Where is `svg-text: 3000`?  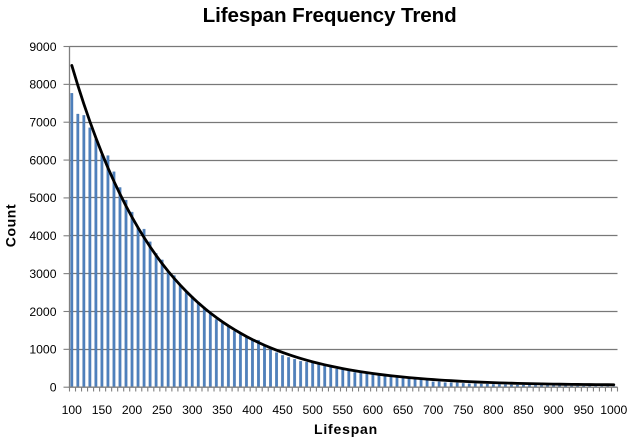 svg-text: 3000 is located at coordinates (42, 274).